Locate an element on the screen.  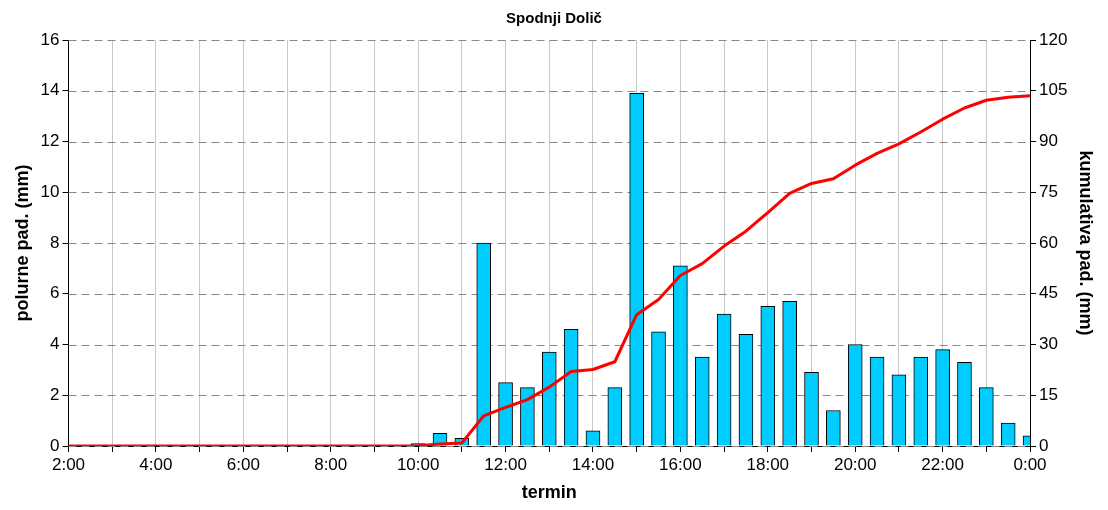
chart-title: Spodnji Dolič is located at coordinates (554, 18).